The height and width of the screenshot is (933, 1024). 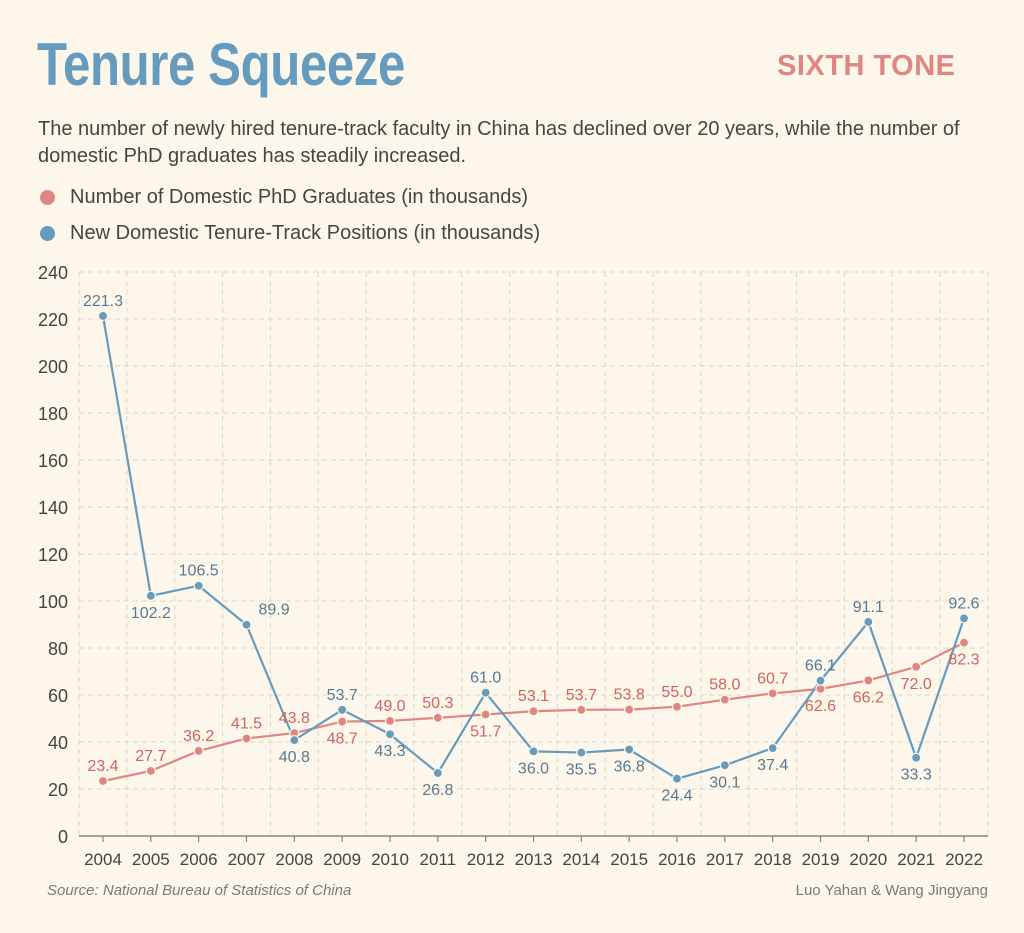 I want to click on data-label-tenure: 24.4, so click(x=676, y=796).